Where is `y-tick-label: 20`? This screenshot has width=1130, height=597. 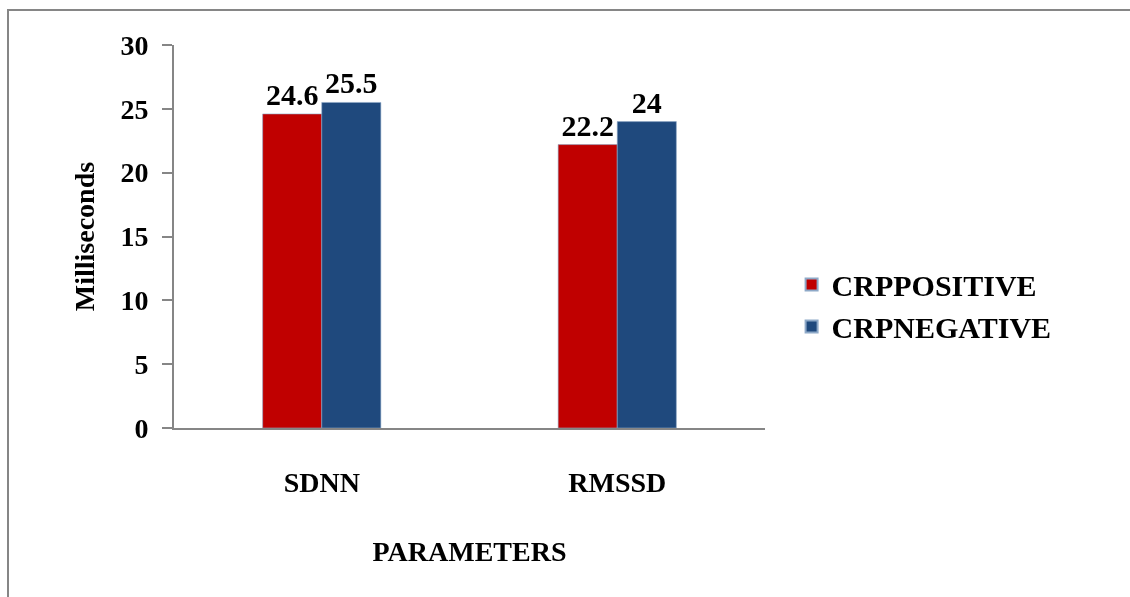 y-tick-label: 20 is located at coordinates (134, 173).